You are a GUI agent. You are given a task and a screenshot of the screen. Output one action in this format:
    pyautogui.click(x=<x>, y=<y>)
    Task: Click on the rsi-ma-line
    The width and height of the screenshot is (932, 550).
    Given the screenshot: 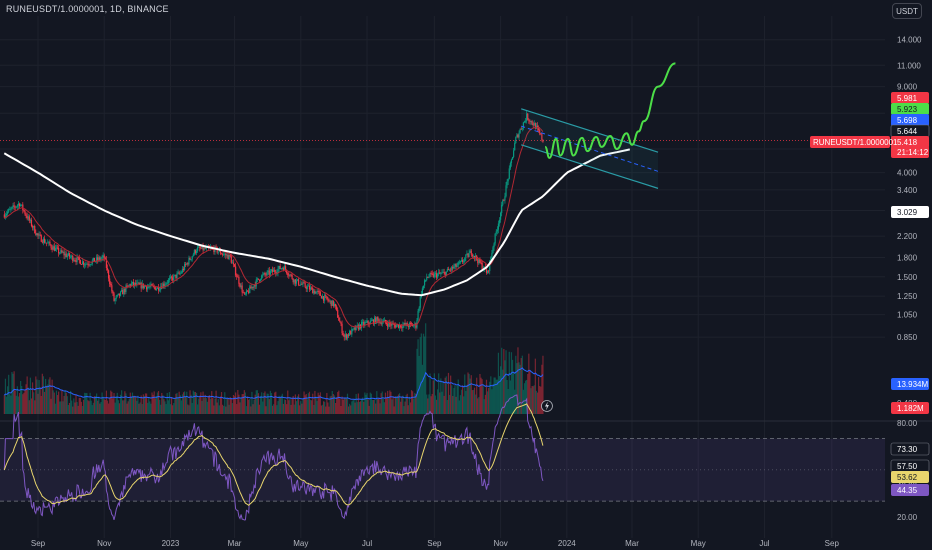 What is the action you would take?
    pyautogui.click(x=273, y=454)
    